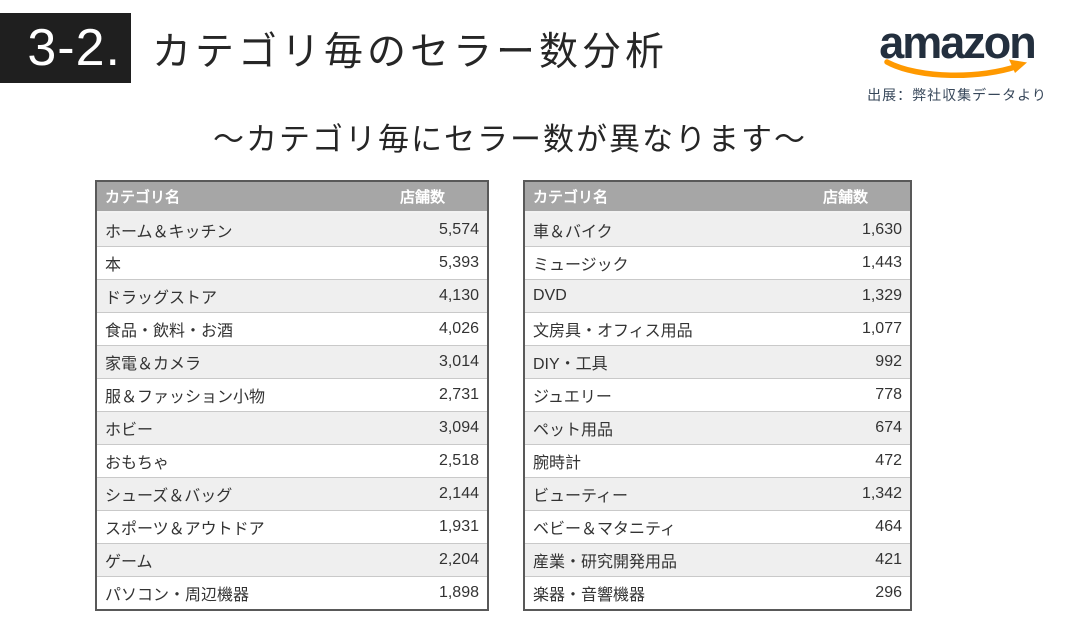 Image resolution: width=1080 pixels, height=634 pixels. Describe the element at coordinates (458, 592) in the screenshot. I see `count-cell: 1,898` at that location.